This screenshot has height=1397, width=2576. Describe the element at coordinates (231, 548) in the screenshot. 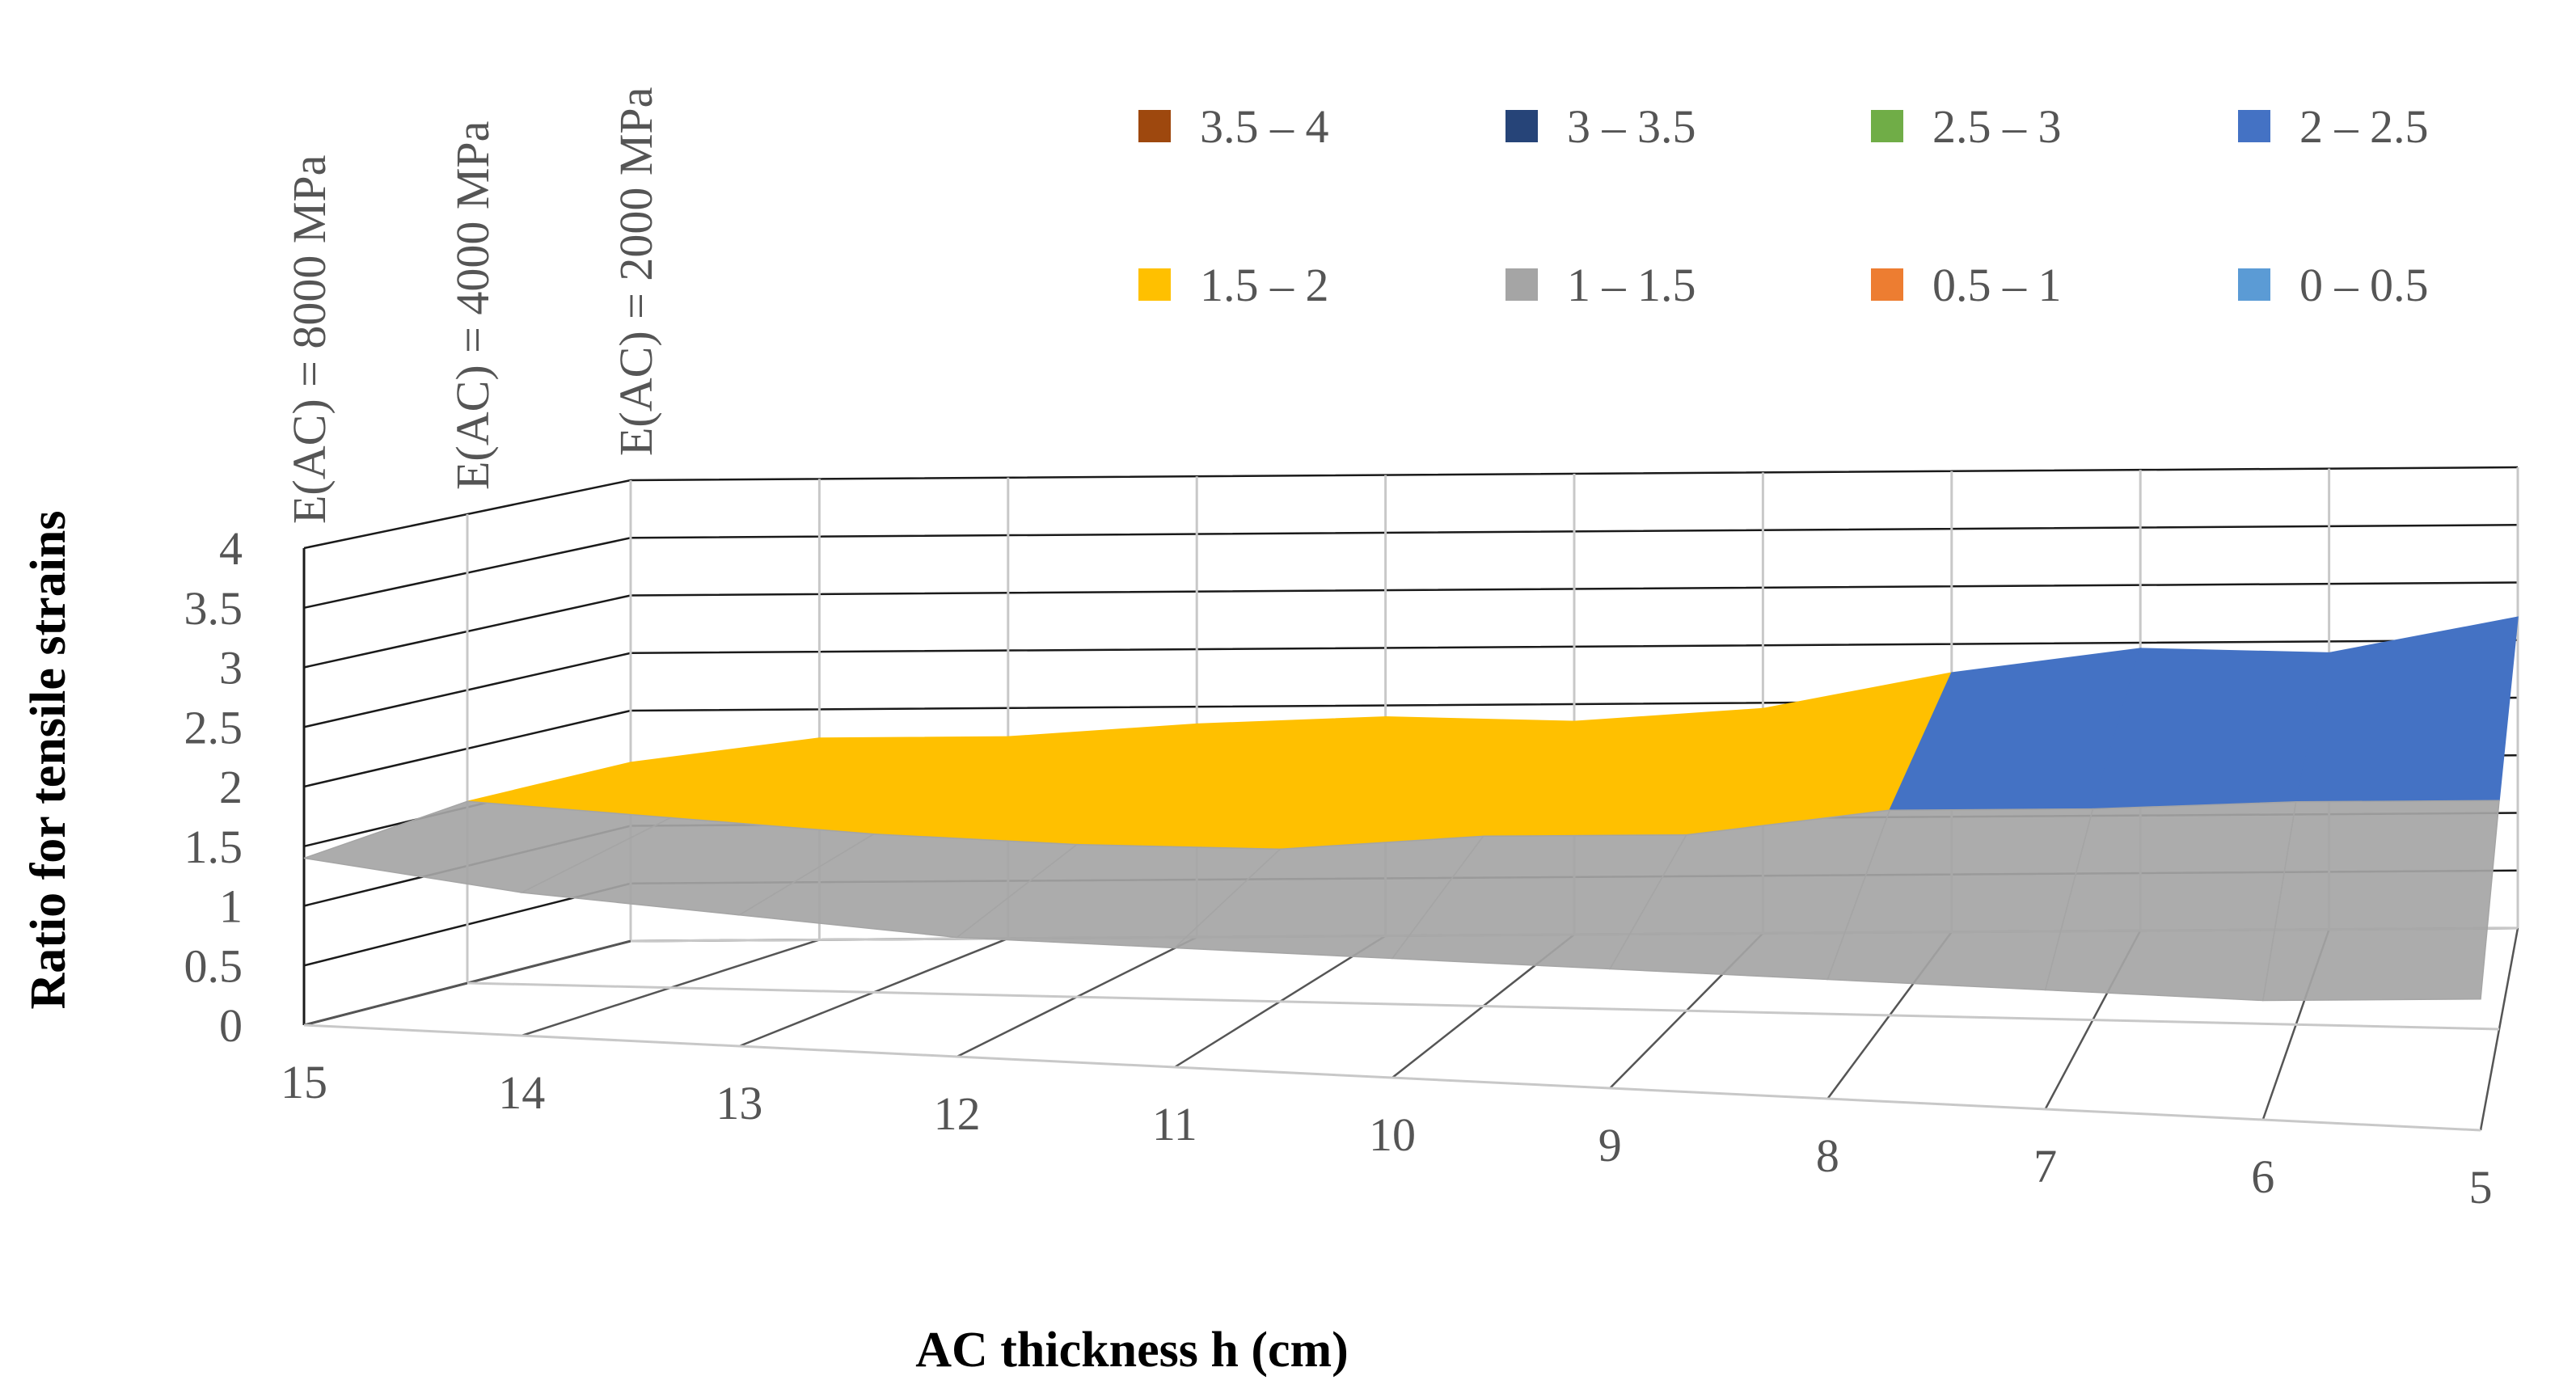

I see `z-tick-label: 4` at that location.